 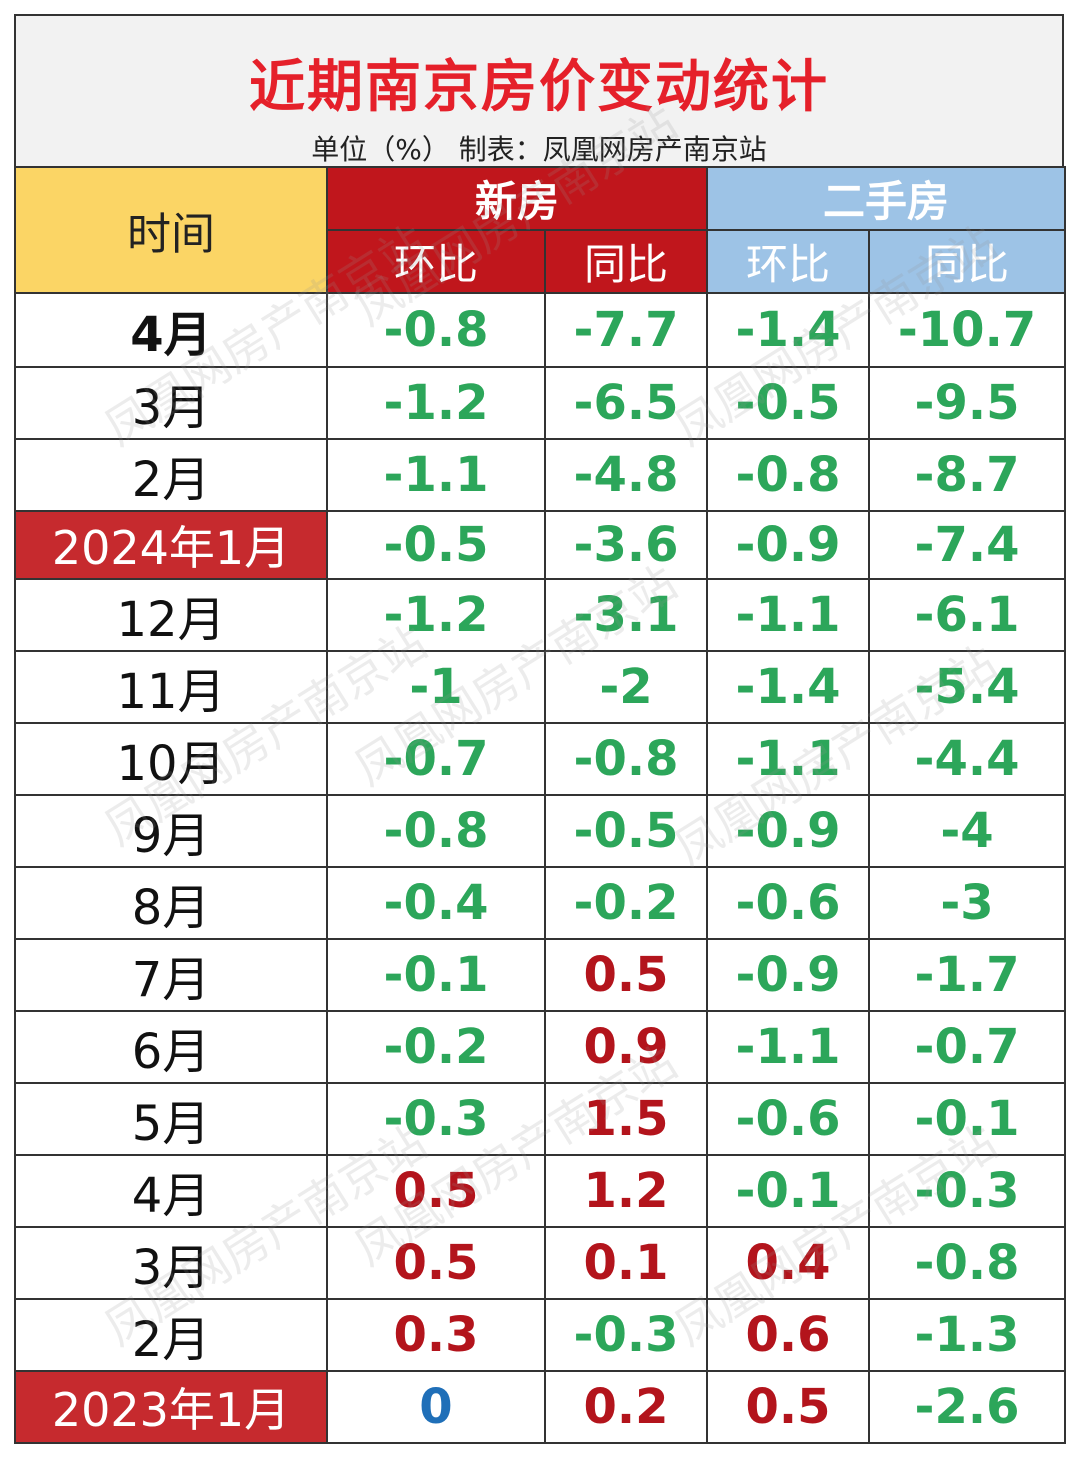 What do you see at coordinates (171, 1335) in the screenshot?
I see `month-cell: 2月` at bounding box center [171, 1335].